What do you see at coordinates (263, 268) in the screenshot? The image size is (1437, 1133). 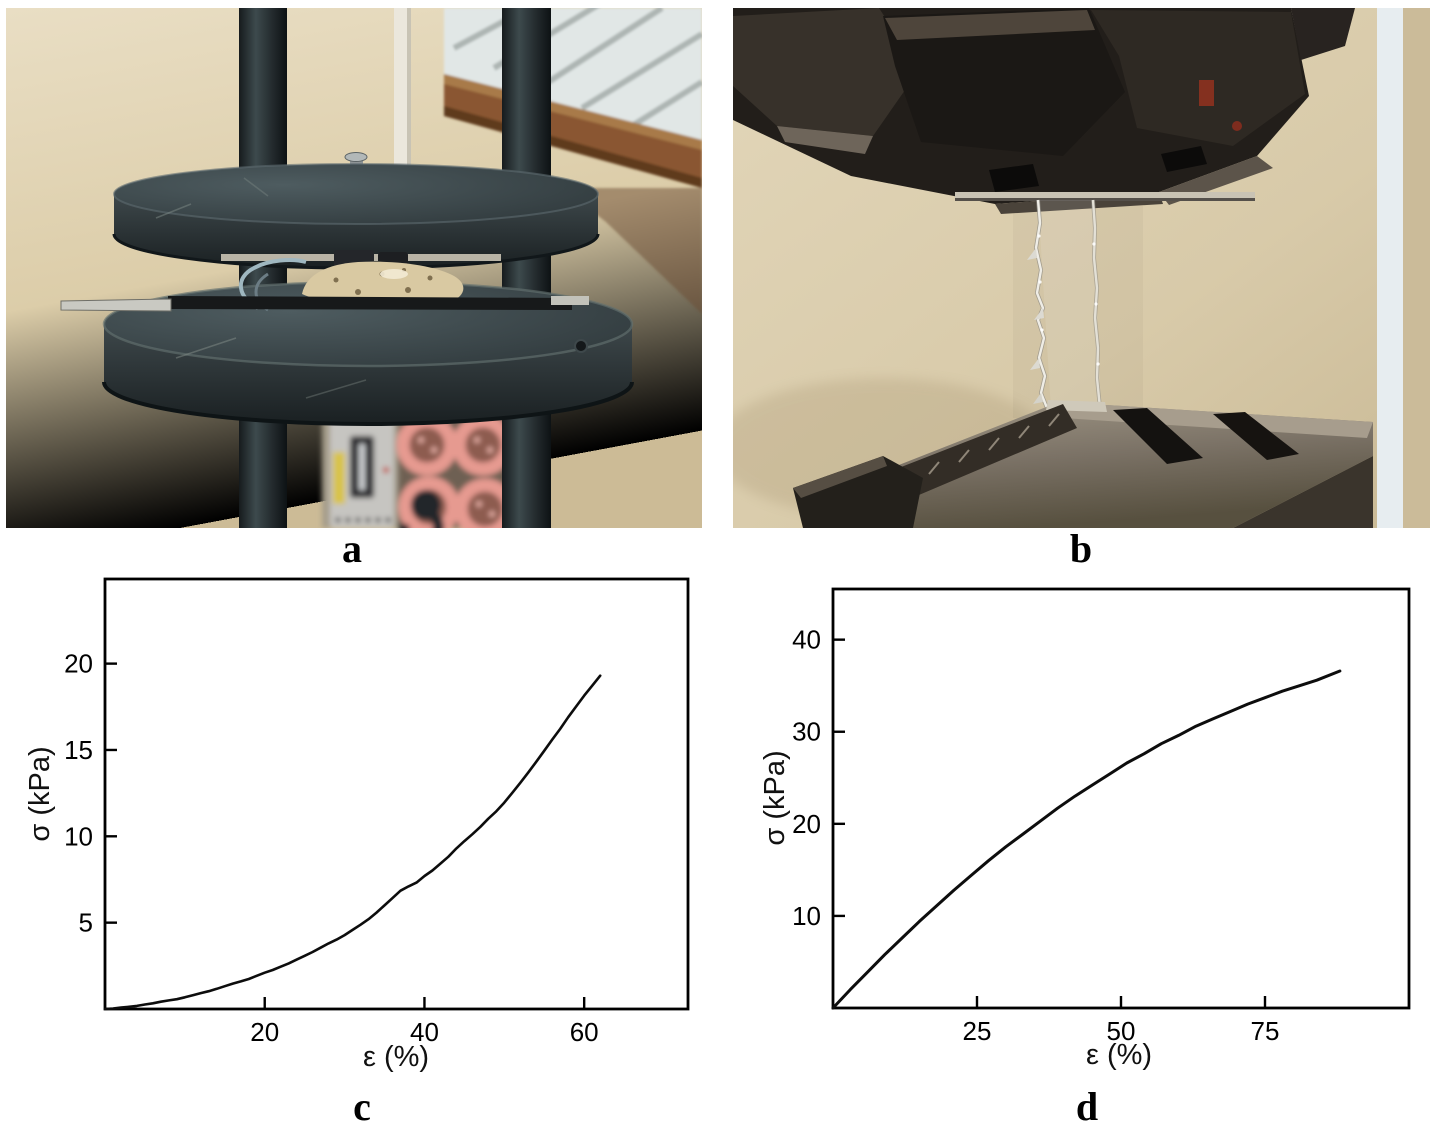 I see `support-rod-left` at bounding box center [263, 268].